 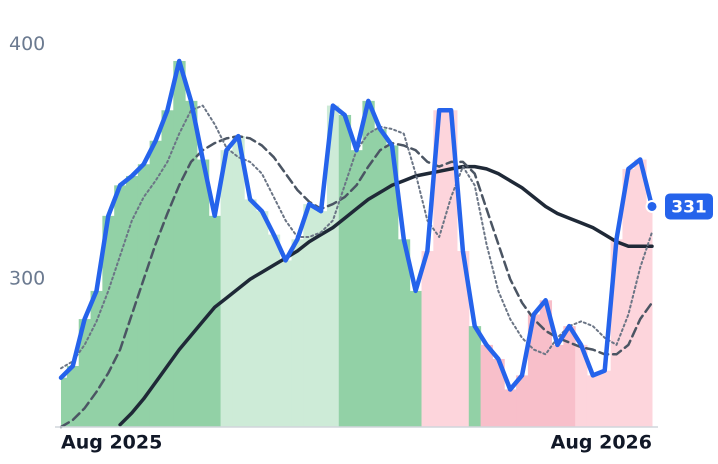 I want to click on y-tick-label: 400, so click(x=27, y=44).